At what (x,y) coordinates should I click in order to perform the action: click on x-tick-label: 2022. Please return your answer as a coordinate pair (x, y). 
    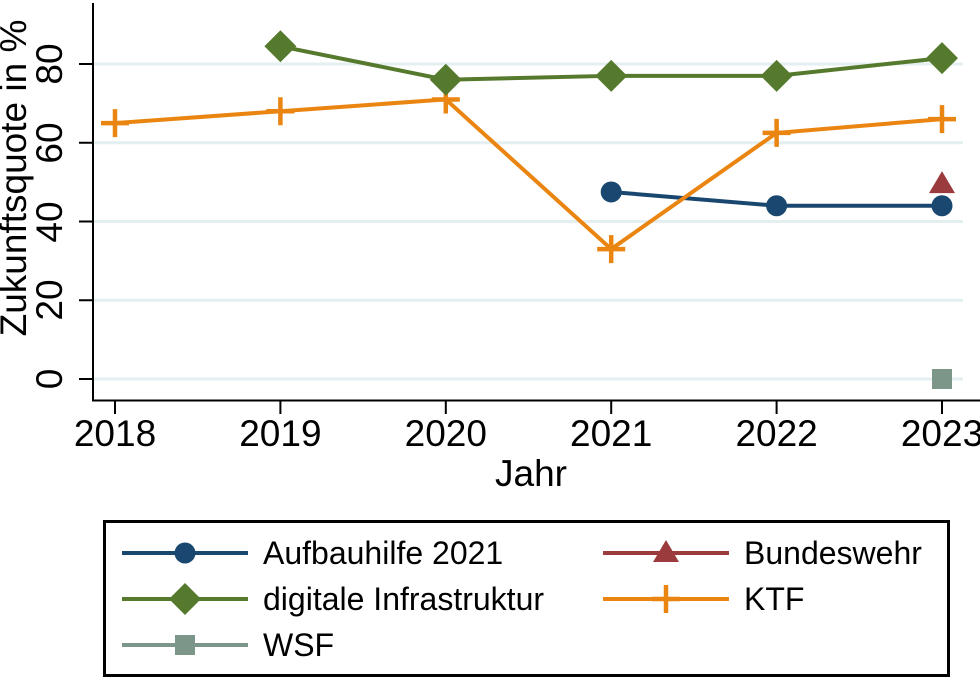
    Looking at the image, I should click on (776, 433).